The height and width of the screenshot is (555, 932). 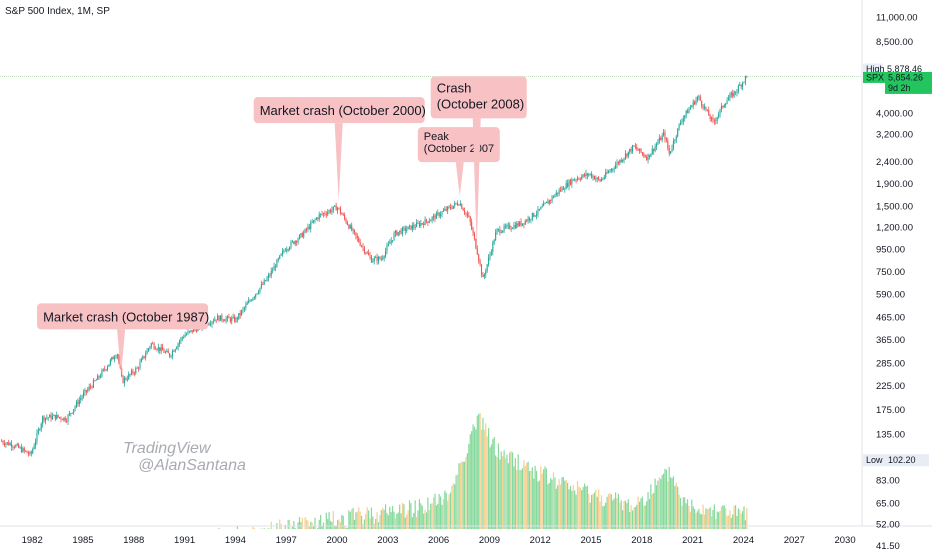 What do you see at coordinates (875, 77) in the screenshot?
I see `symbol-badge: SPX` at bounding box center [875, 77].